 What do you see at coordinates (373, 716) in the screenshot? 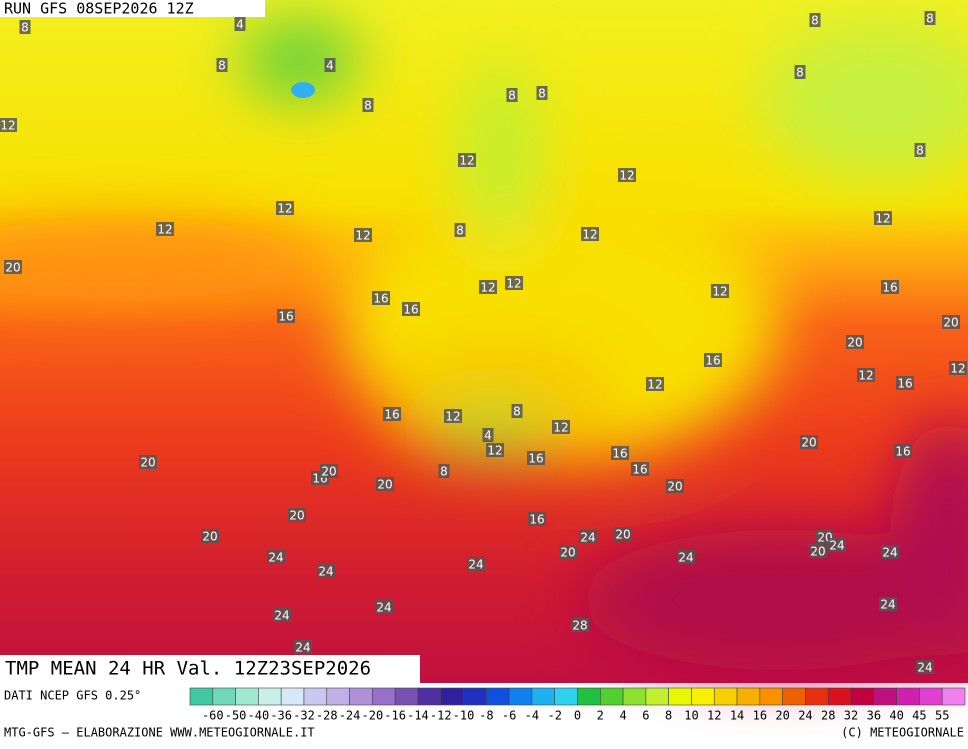
I see `legend-tick-label: -20` at bounding box center [373, 716].